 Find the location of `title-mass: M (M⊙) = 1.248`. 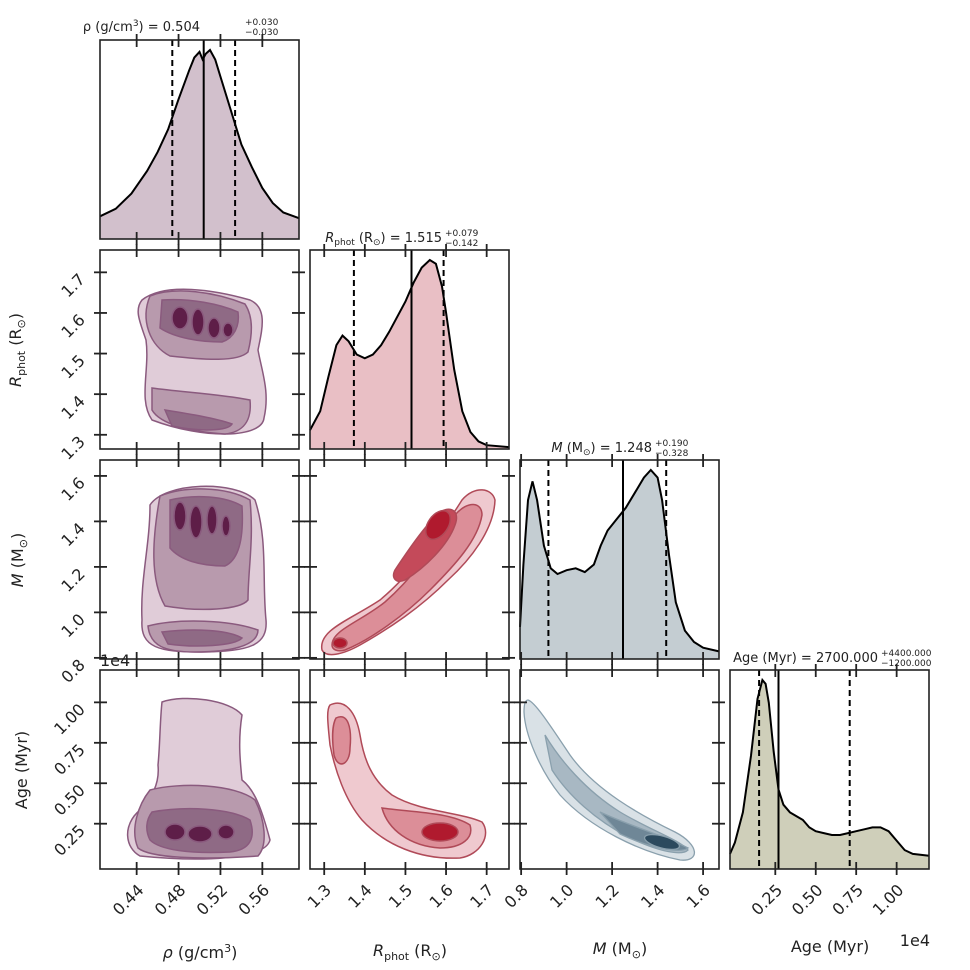

title-mass: M (M⊙) = 1.248 is located at coordinates (601, 449).